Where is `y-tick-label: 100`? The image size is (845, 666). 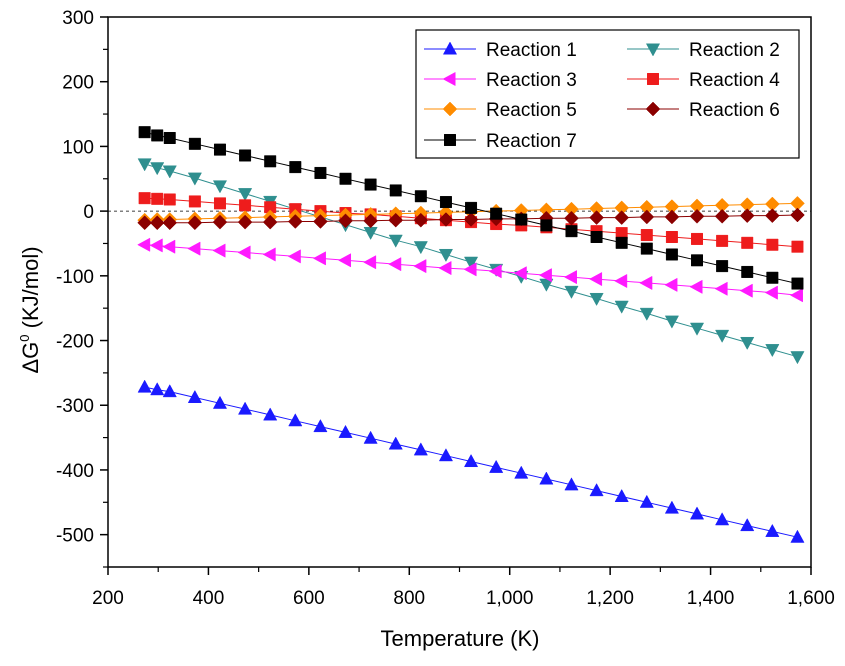 y-tick-label: 100 is located at coordinates (78, 147).